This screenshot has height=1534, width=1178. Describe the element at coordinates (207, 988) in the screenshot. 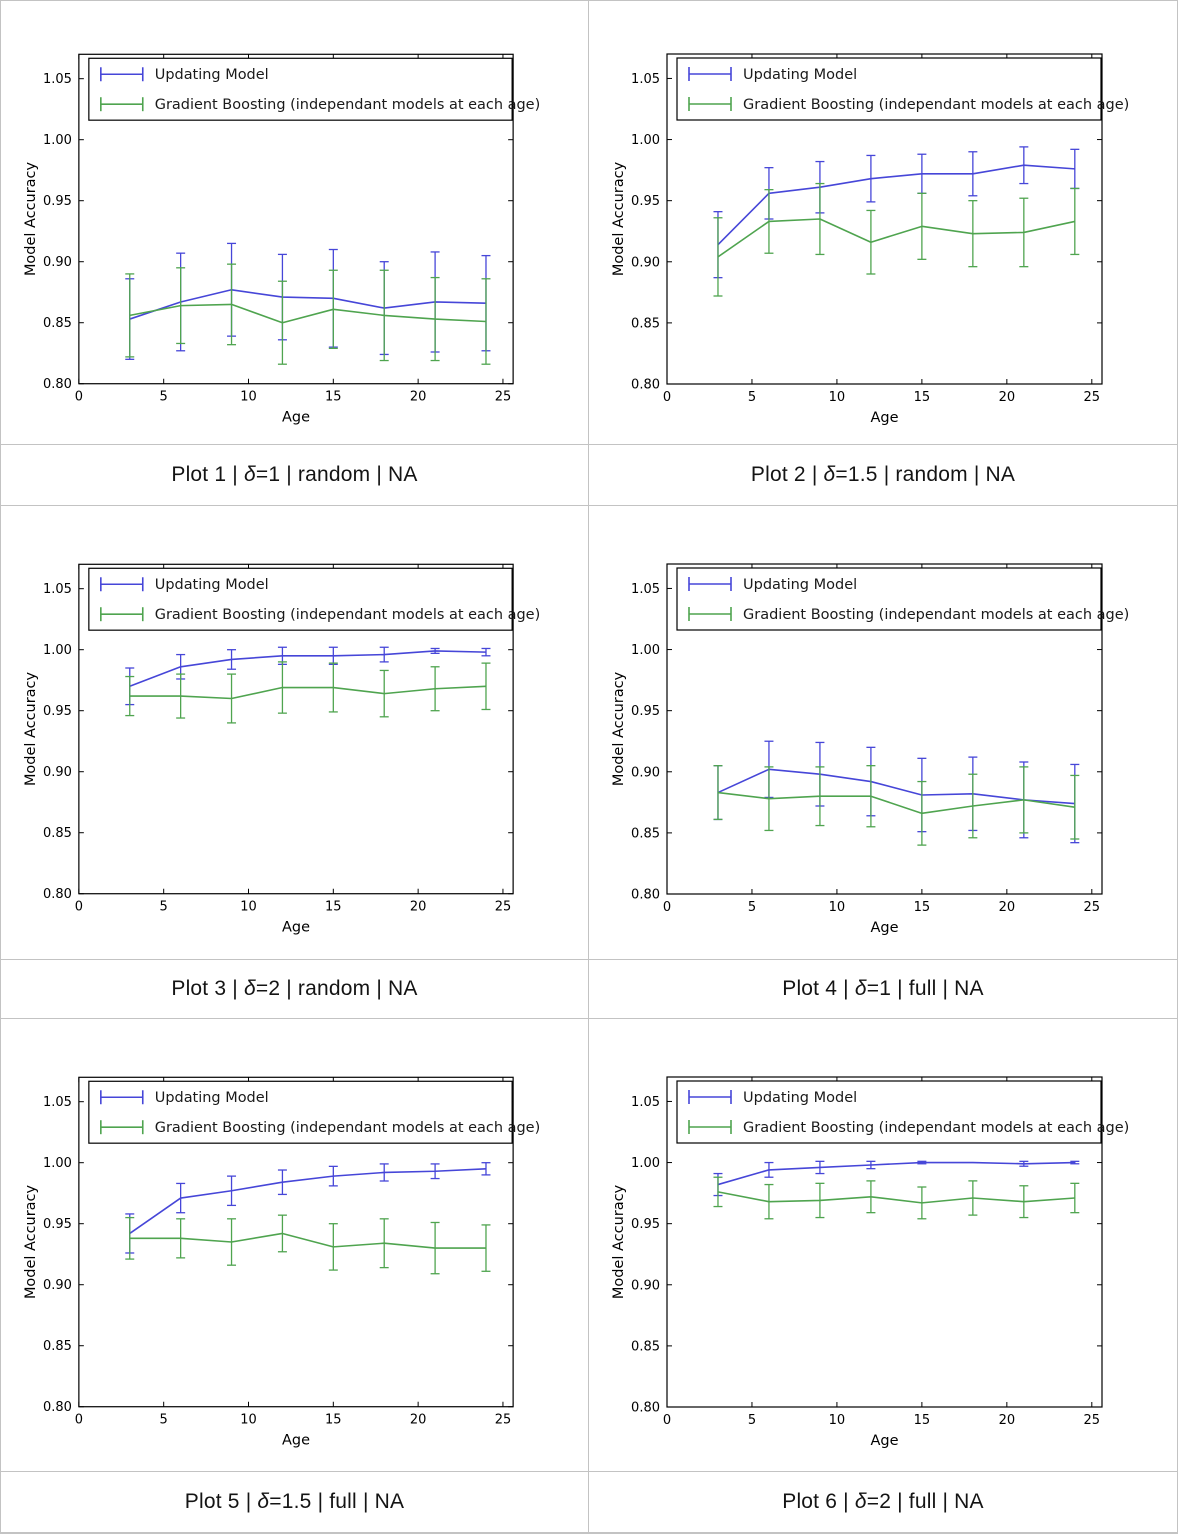

I see `caption-text: Plot 3 |` at that location.